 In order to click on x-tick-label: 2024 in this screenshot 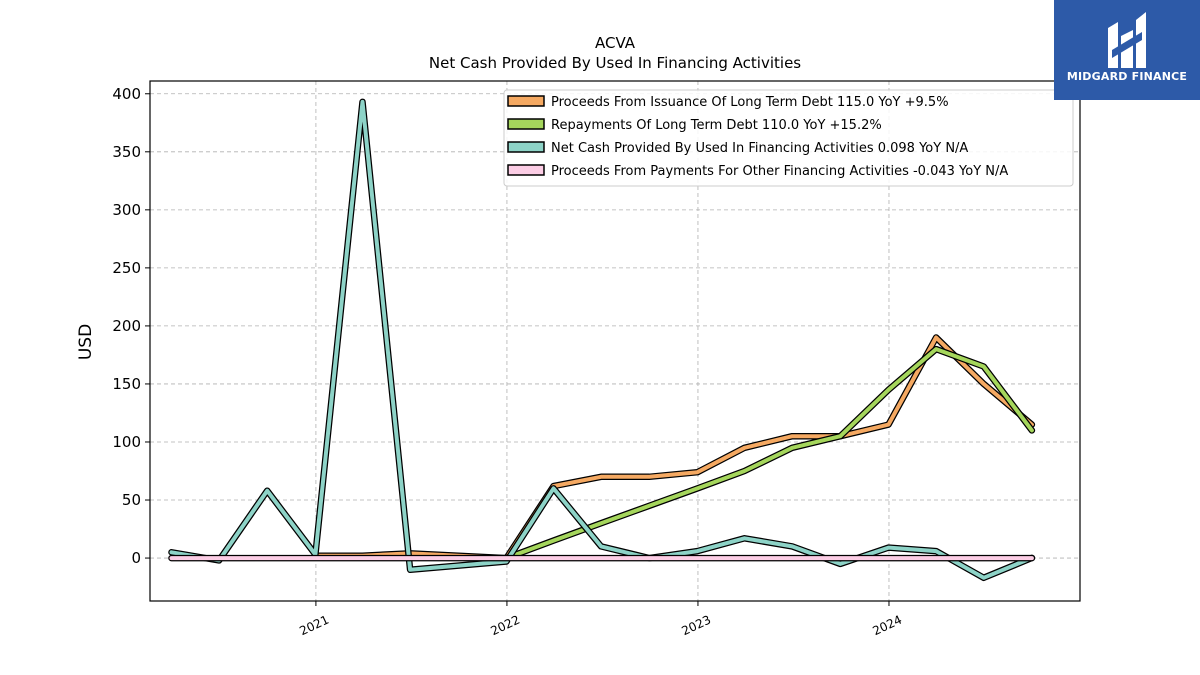, I will do `click(887, 626)`.